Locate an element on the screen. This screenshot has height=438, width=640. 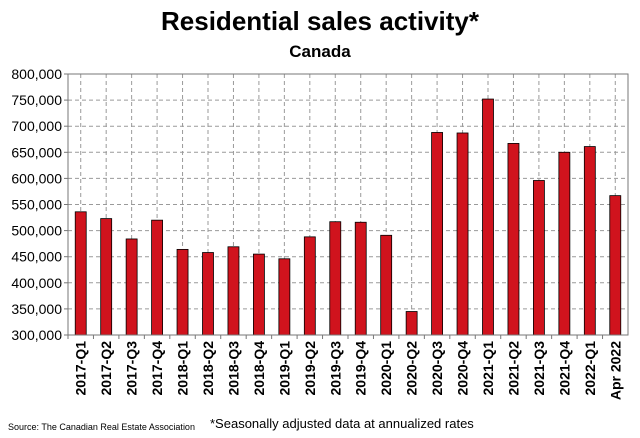
y-tick-label: 400,000 is located at coordinates (36, 283).